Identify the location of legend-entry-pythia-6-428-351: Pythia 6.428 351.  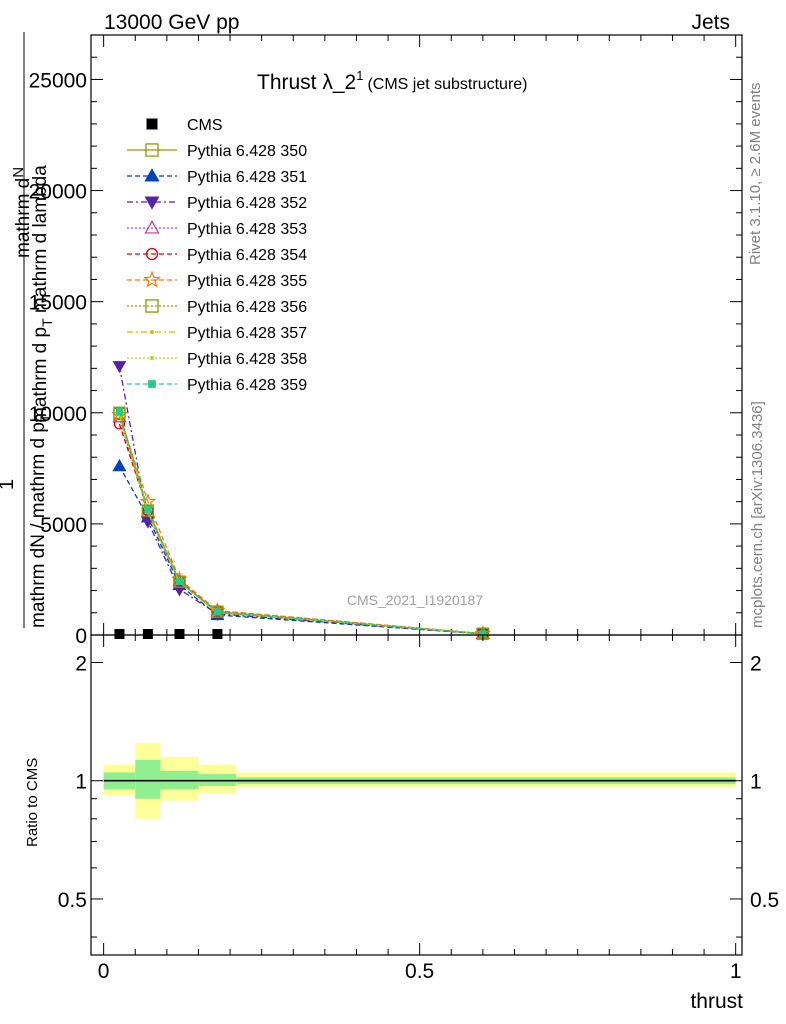
(217, 177).